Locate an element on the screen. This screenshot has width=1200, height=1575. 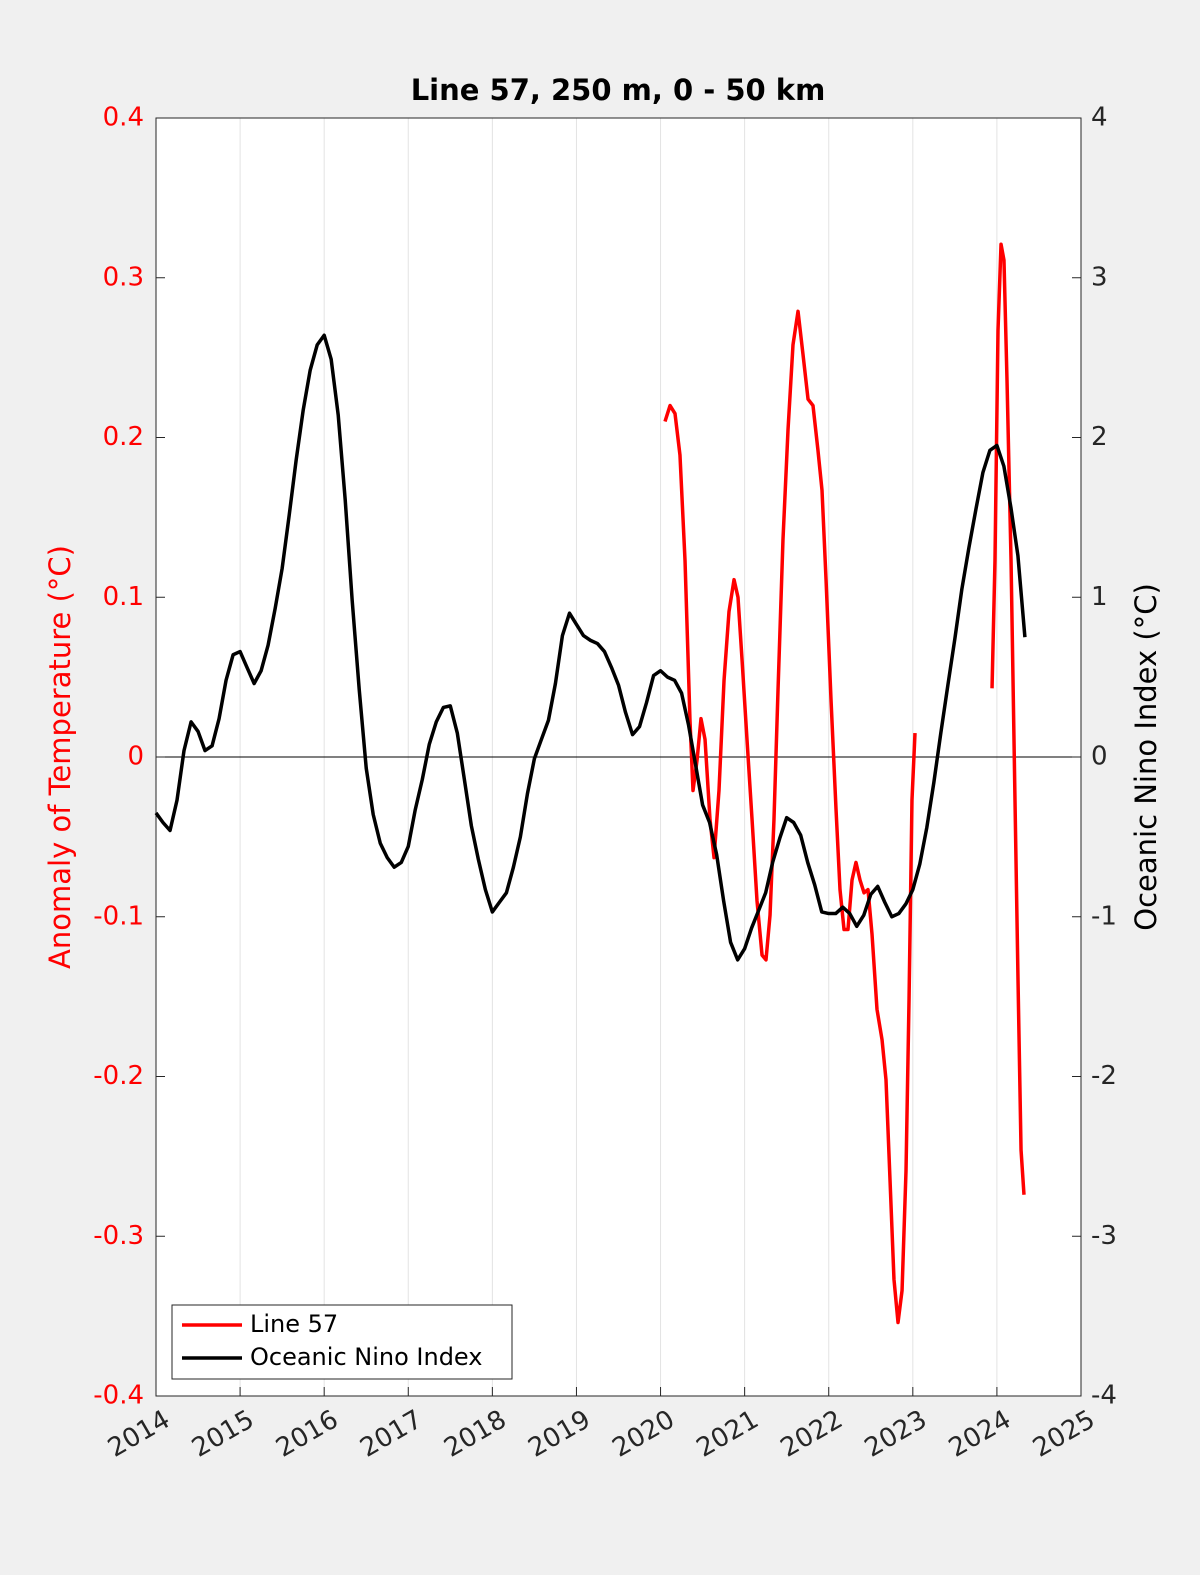
y-tick-label: 0.1 is located at coordinates (123, 597).